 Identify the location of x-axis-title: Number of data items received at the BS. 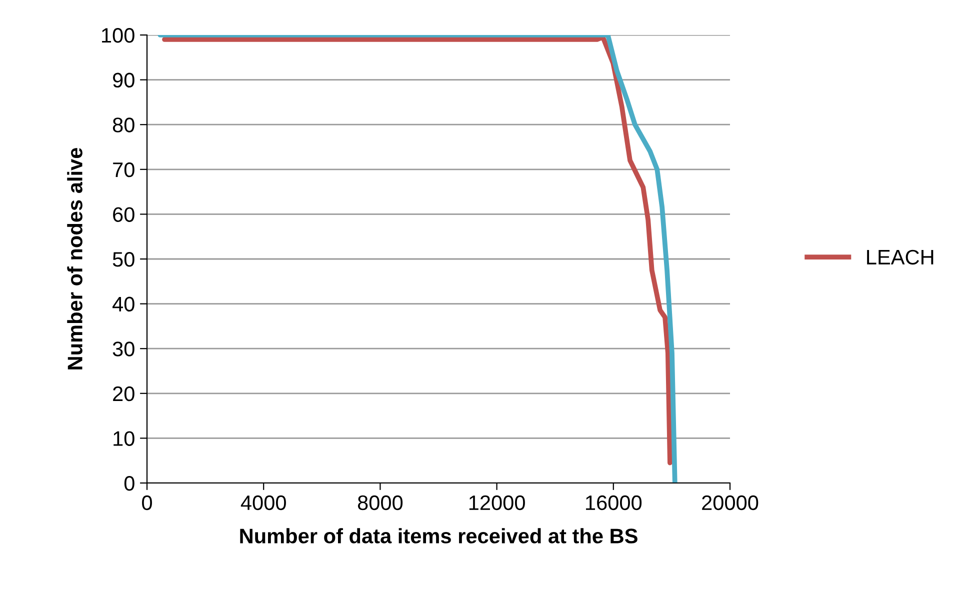
(439, 536).